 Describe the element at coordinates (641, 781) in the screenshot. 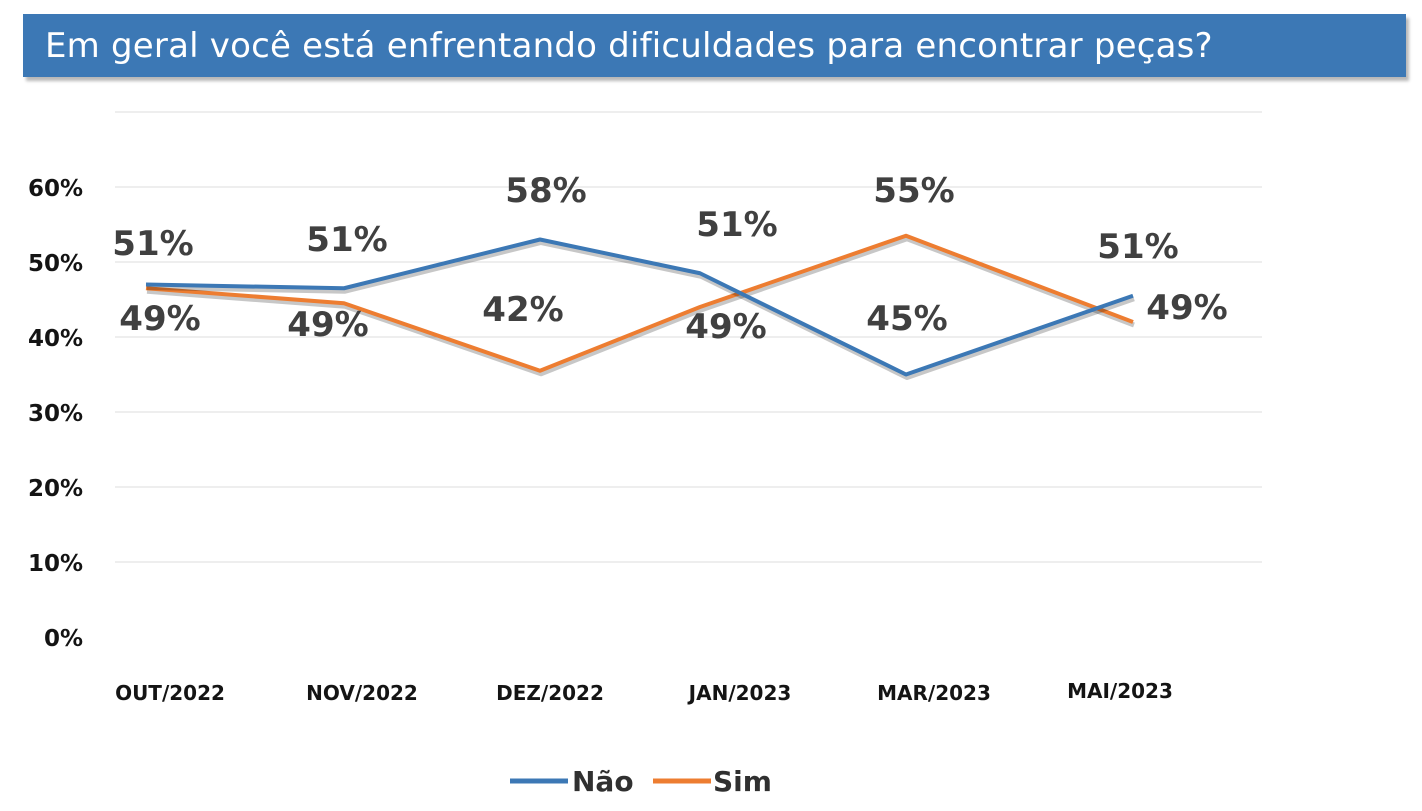

I see `legend: Não Sim` at that location.